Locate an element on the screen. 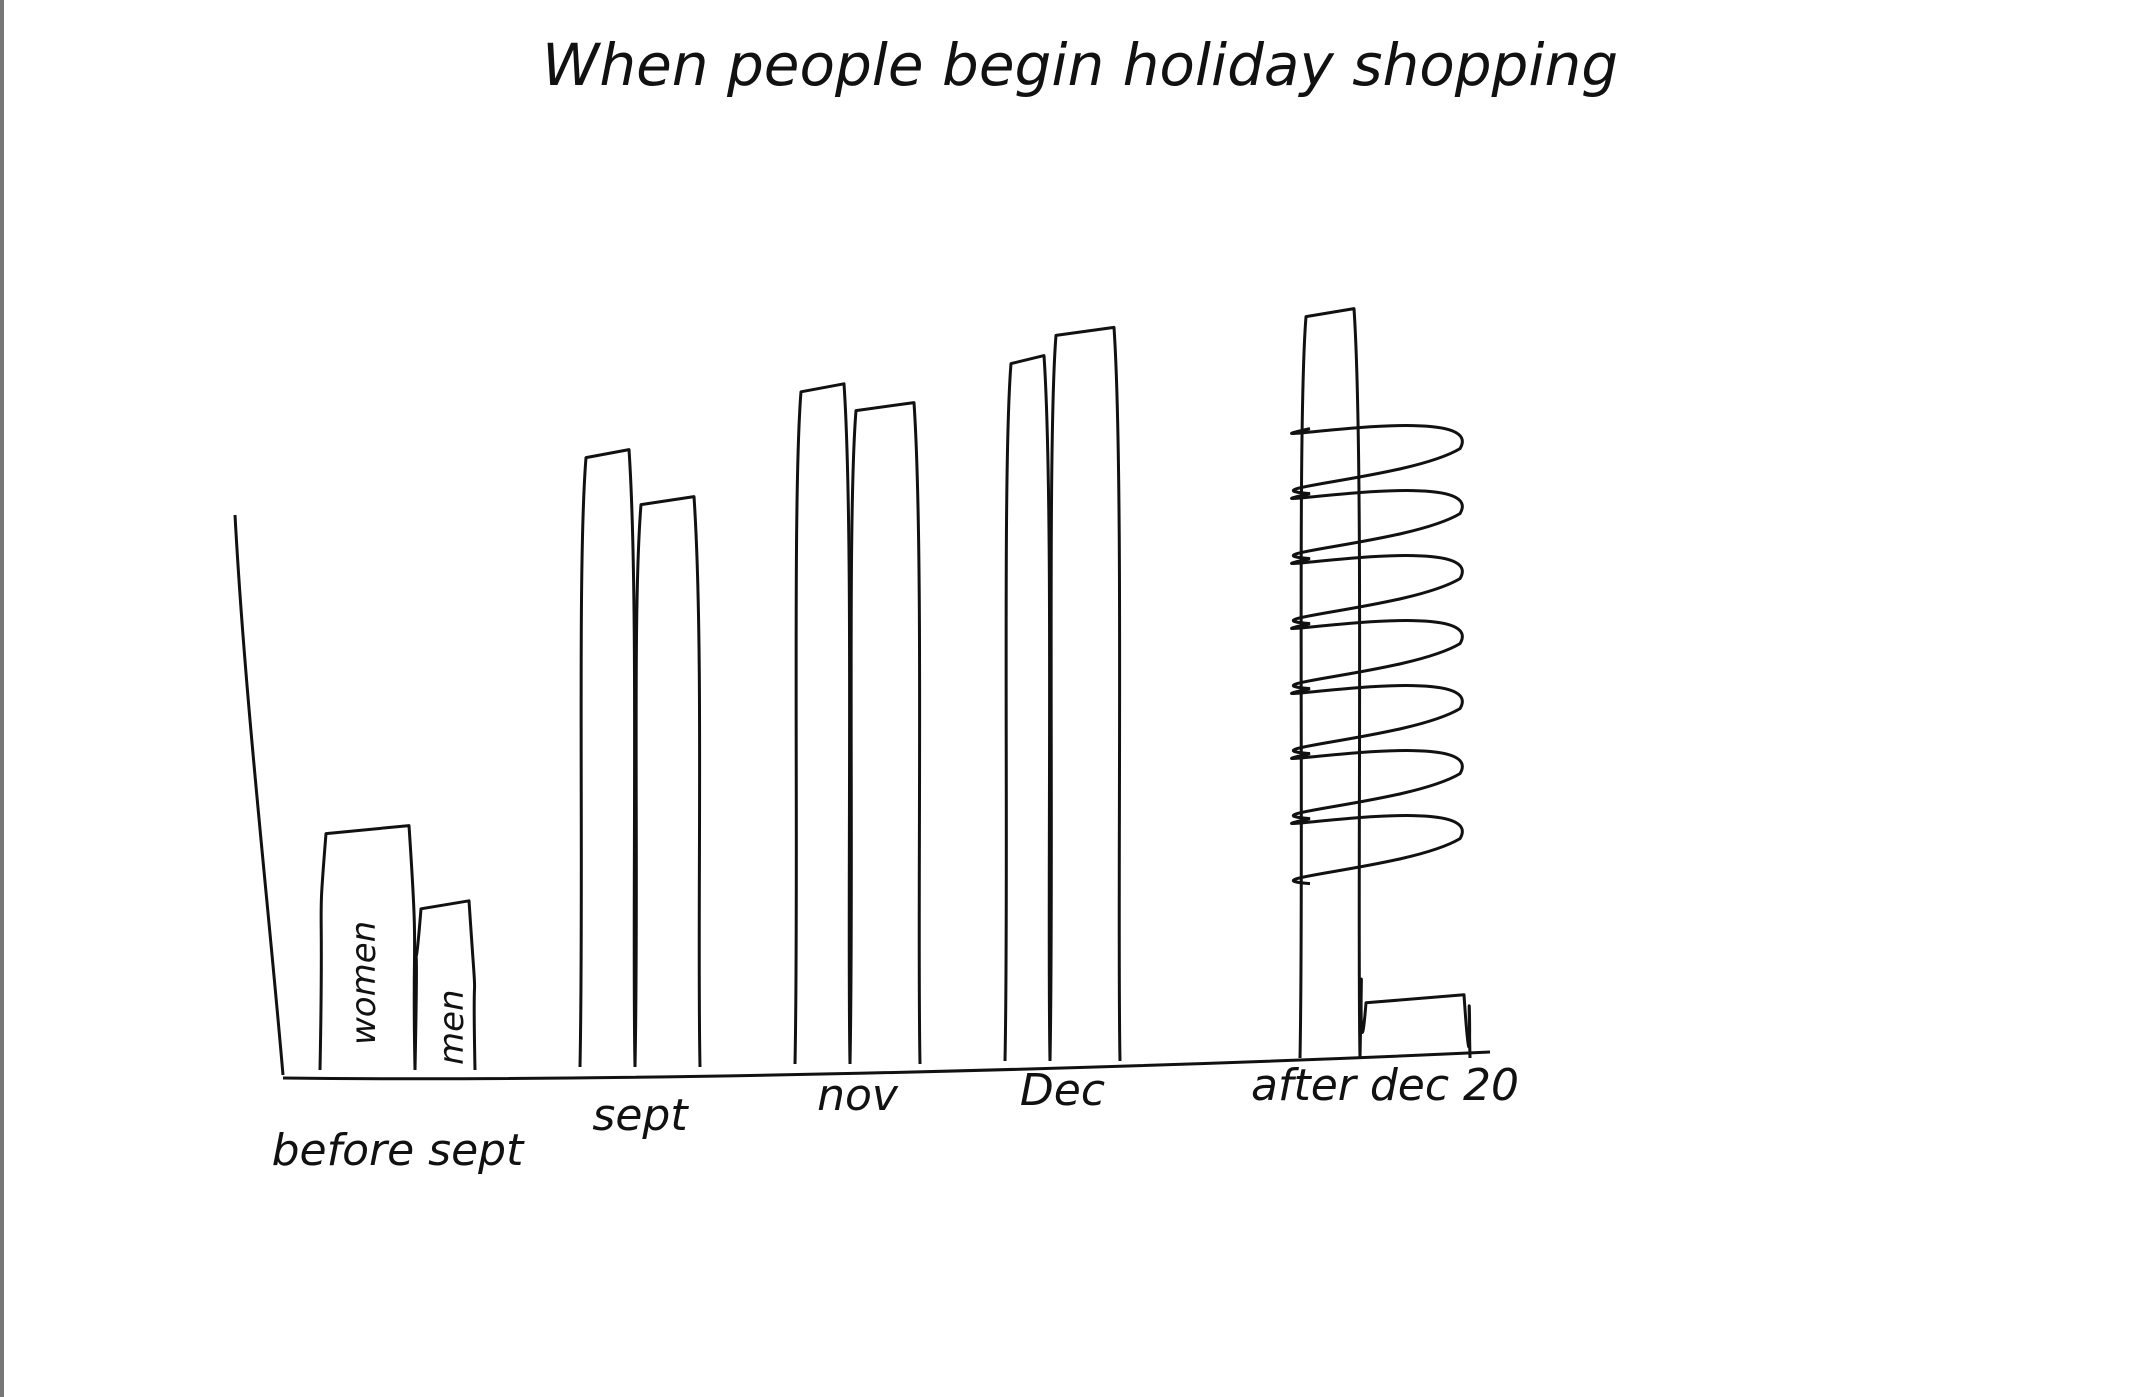  series-label-women: women is located at coordinates (364, 983).